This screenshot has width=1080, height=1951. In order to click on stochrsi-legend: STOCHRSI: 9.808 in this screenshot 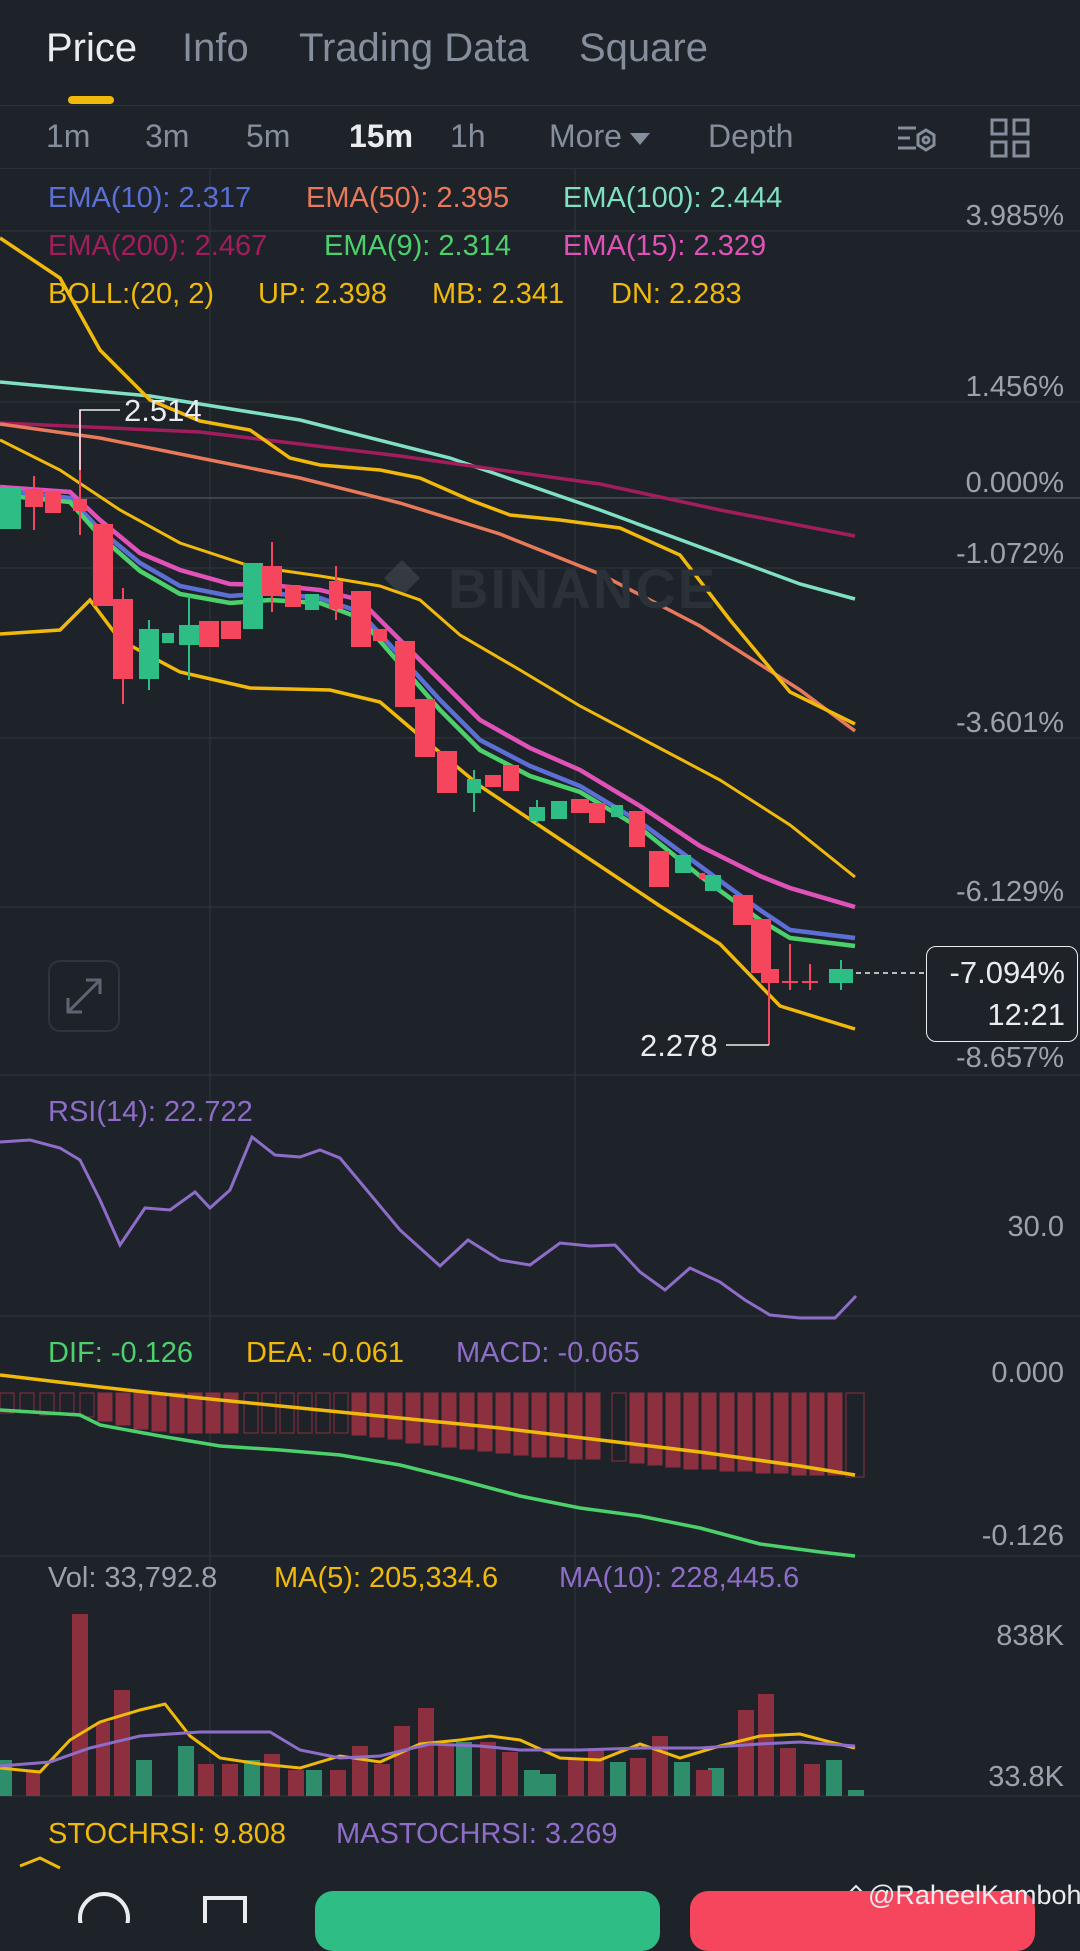, I will do `click(167, 1834)`.